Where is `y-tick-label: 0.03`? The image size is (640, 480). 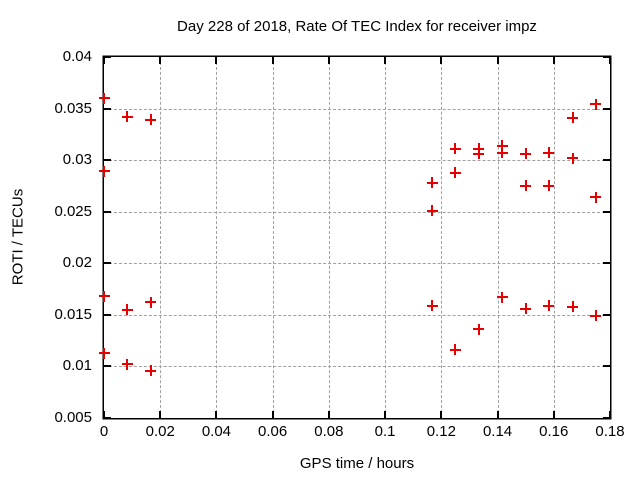 y-tick-label: 0.03 is located at coordinates (77, 160).